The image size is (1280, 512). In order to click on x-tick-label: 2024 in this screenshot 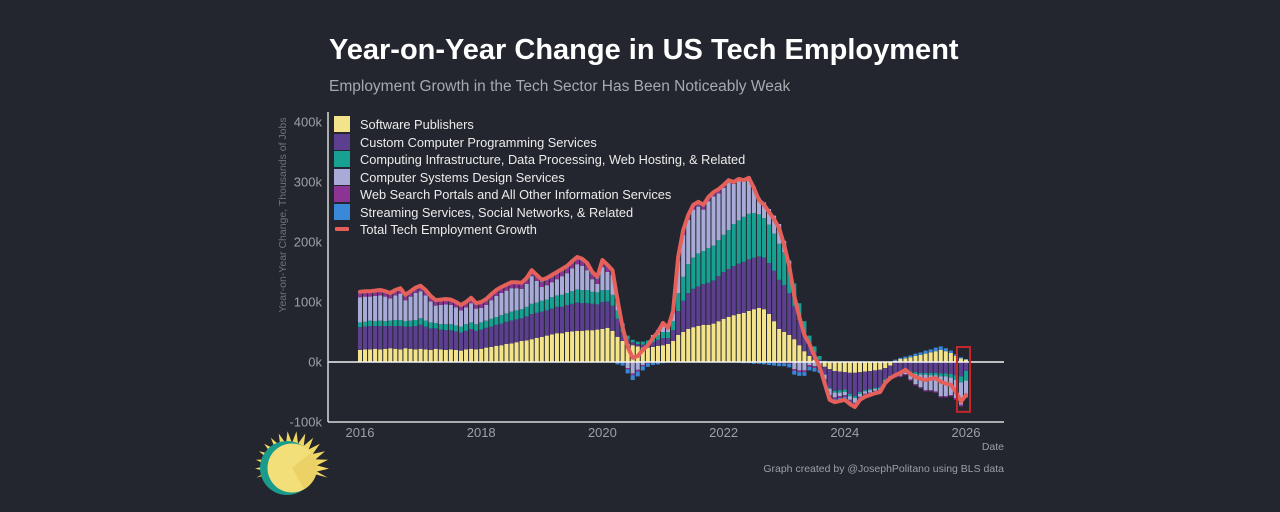, I will do `click(844, 432)`.